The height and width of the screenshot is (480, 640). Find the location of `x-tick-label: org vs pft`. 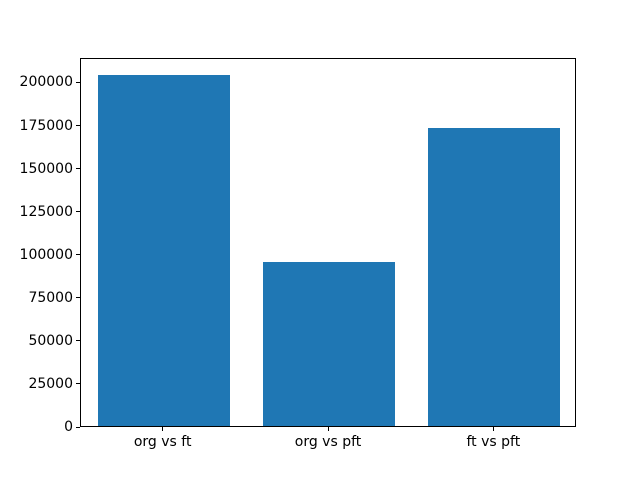

x-tick-label: org vs pft is located at coordinates (328, 442).